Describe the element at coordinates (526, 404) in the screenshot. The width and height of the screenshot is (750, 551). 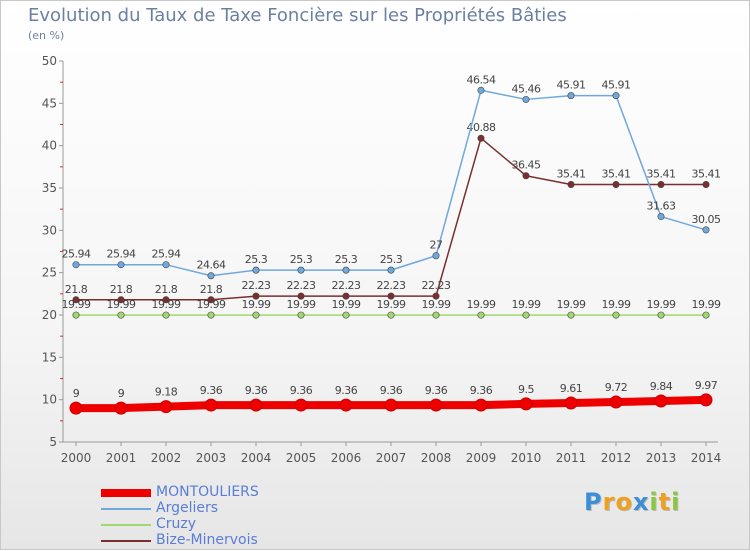
I see `data-point-montouliers-2010` at that location.